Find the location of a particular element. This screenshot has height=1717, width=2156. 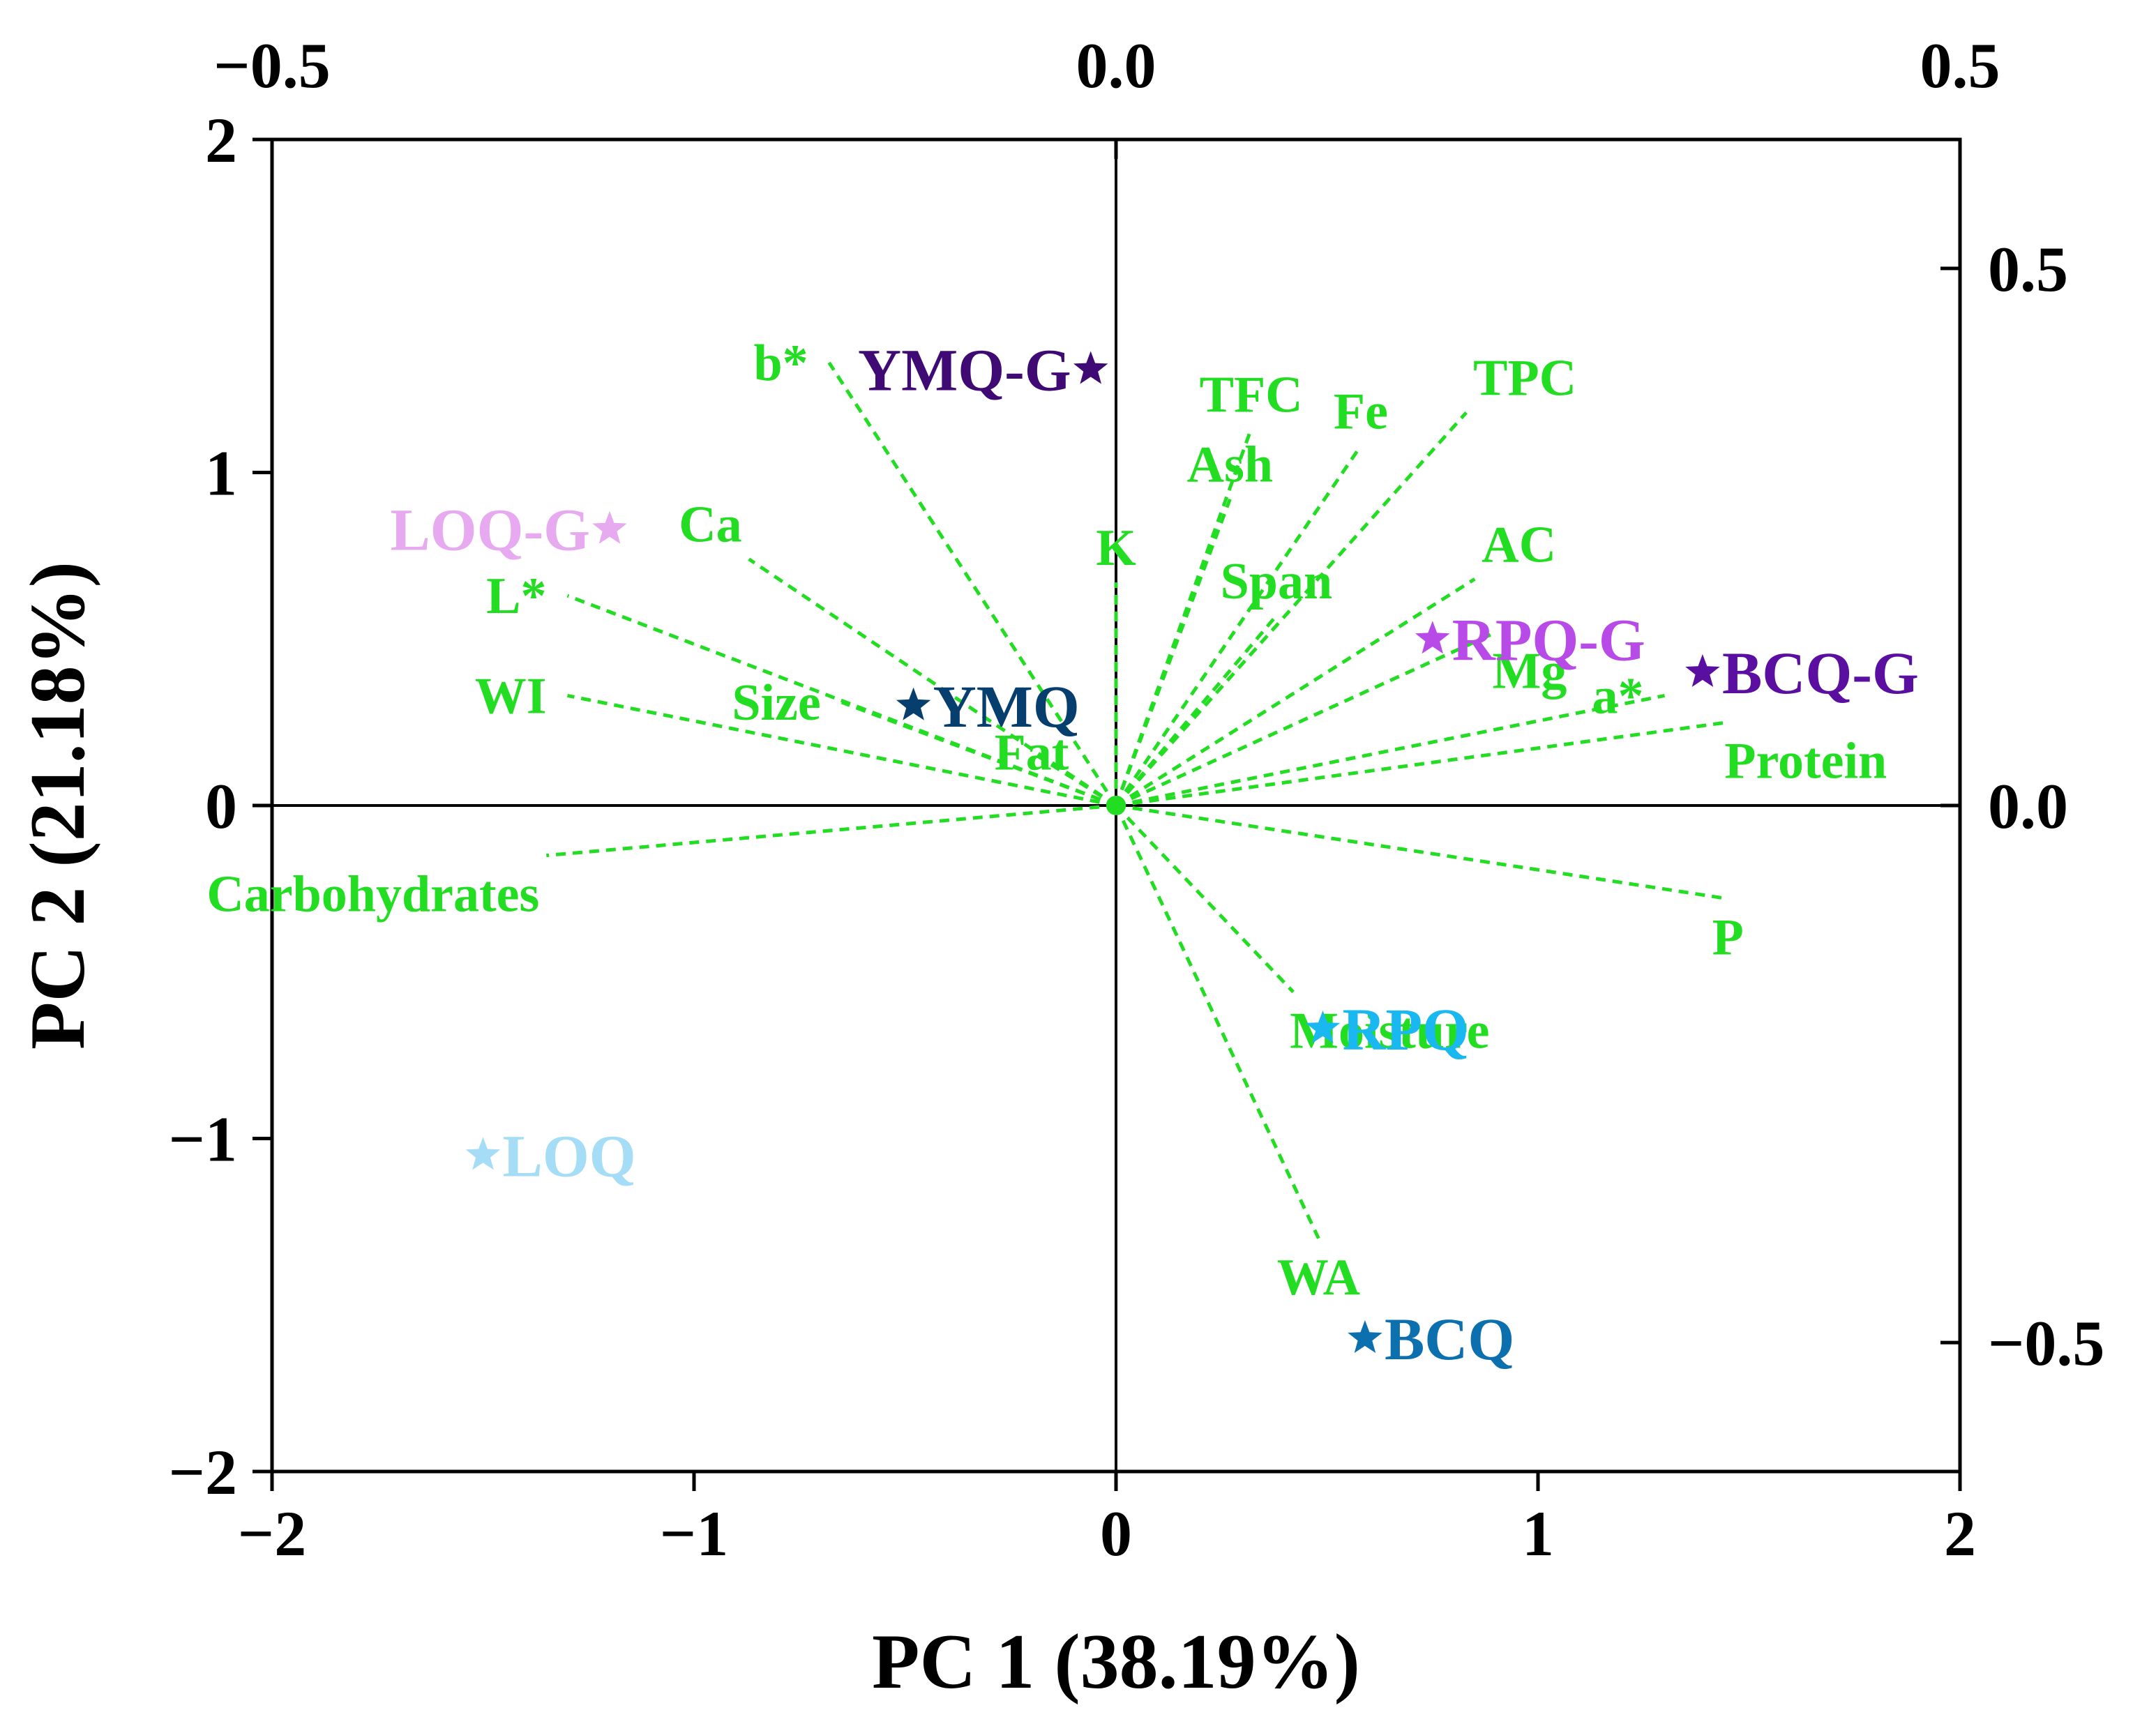

loading-label: WI is located at coordinates (511, 696).